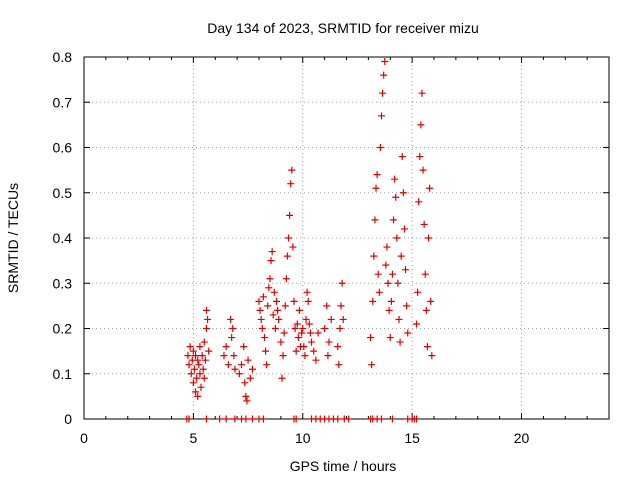 This screenshot has width=640, height=480. What do you see at coordinates (63, 102) in the screenshot?
I see `y-tick-label: 0.7` at bounding box center [63, 102].